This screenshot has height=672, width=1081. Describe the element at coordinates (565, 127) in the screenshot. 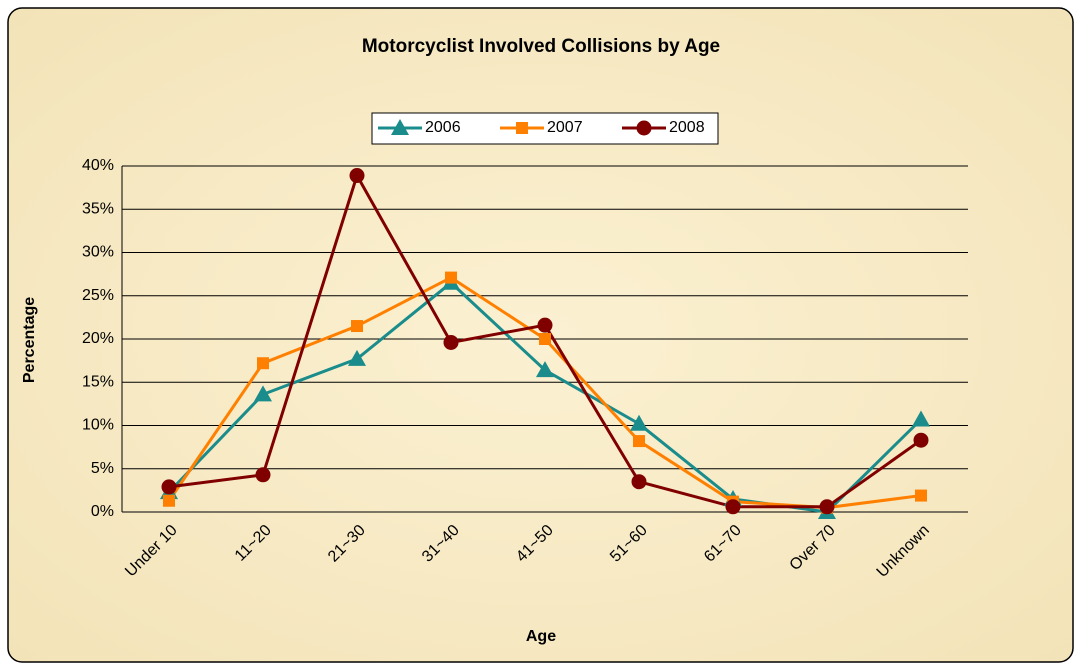

I see `legend-label: 2007` at that location.